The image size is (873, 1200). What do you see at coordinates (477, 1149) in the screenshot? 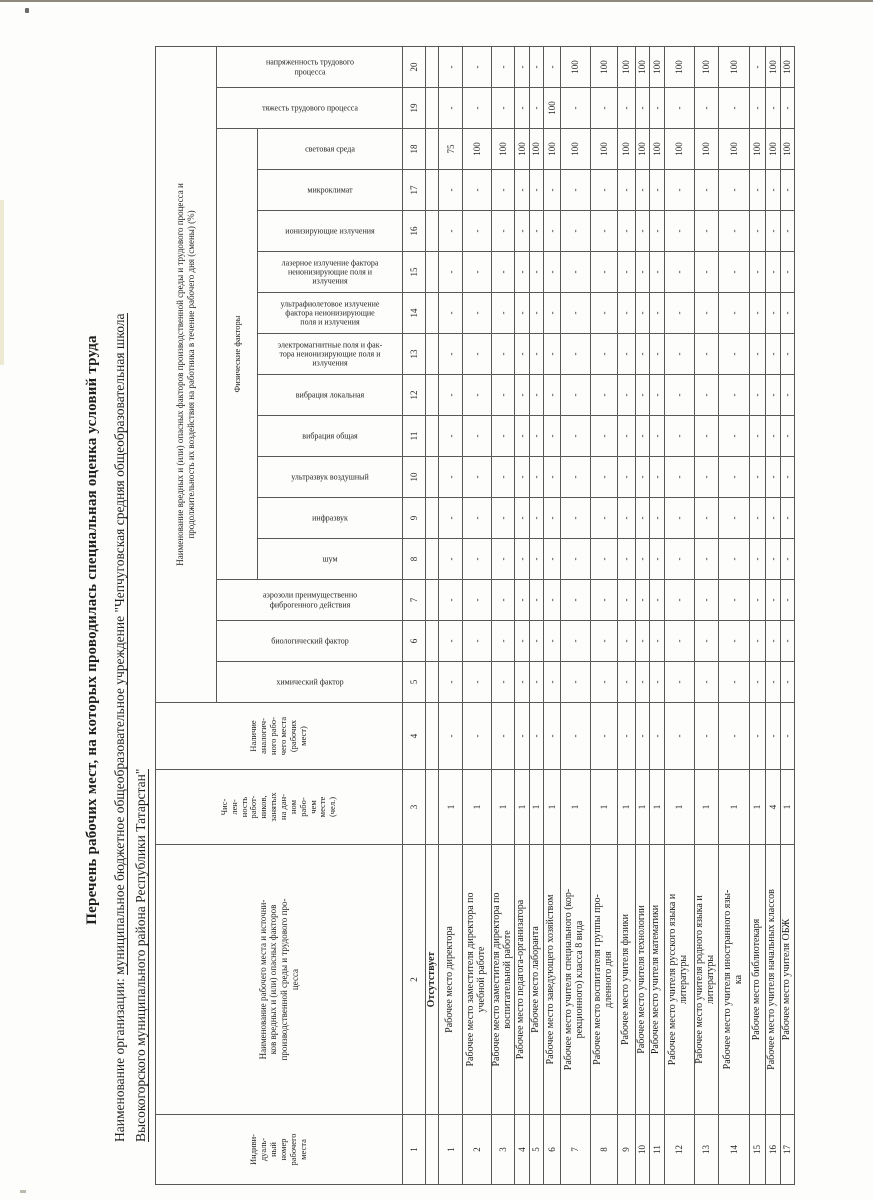
I see `row-number-cell: 2` at bounding box center [477, 1149].